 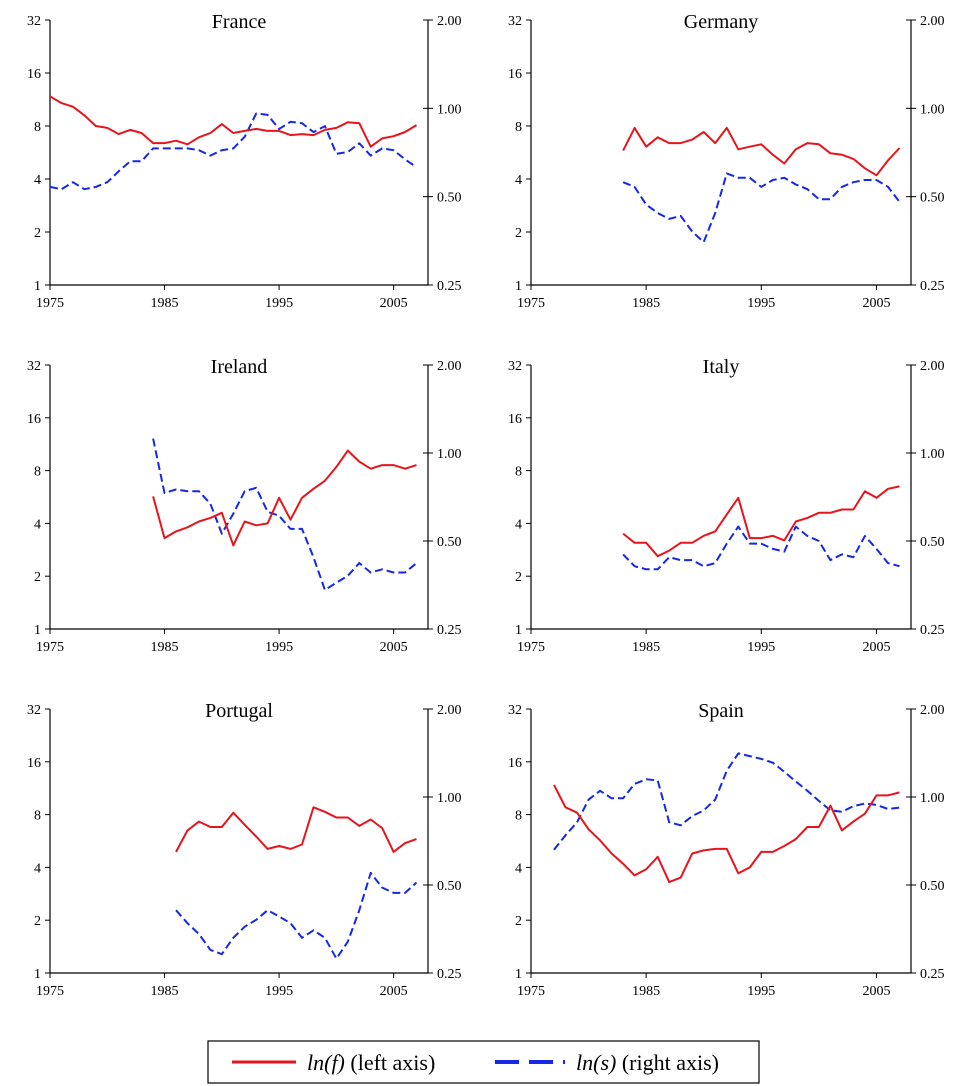 What do you see at coordinates (721, 22) in the screenshot?
I see `panel-title: Germany` at bounding box center [721, 22].